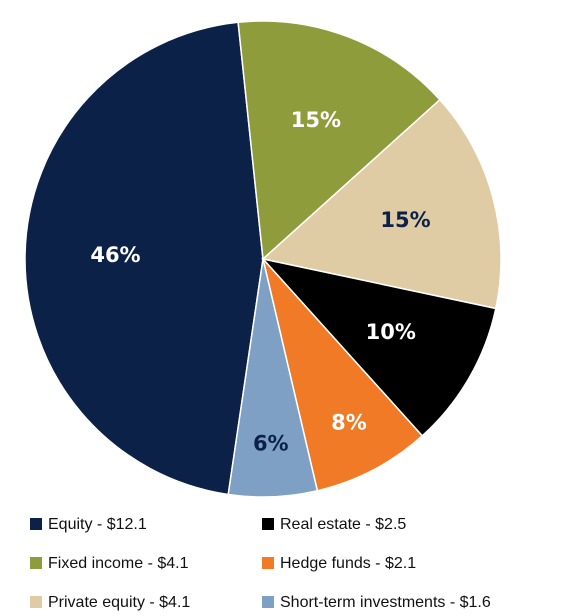  Describe the element at coordinates (118, 563) in the screenshot. I see `legend-label: Fixed income - $4.1` at that location.